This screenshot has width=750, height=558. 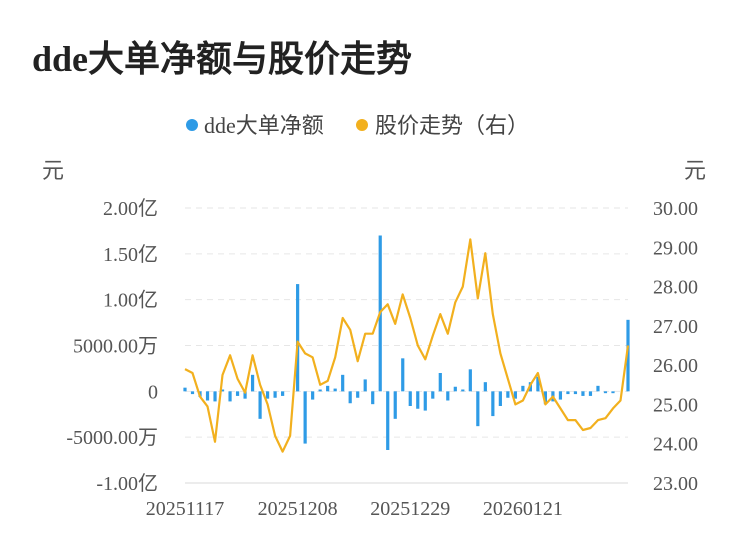 I want to click on right-tick-label: 26.00, so click(x=675, y=366).